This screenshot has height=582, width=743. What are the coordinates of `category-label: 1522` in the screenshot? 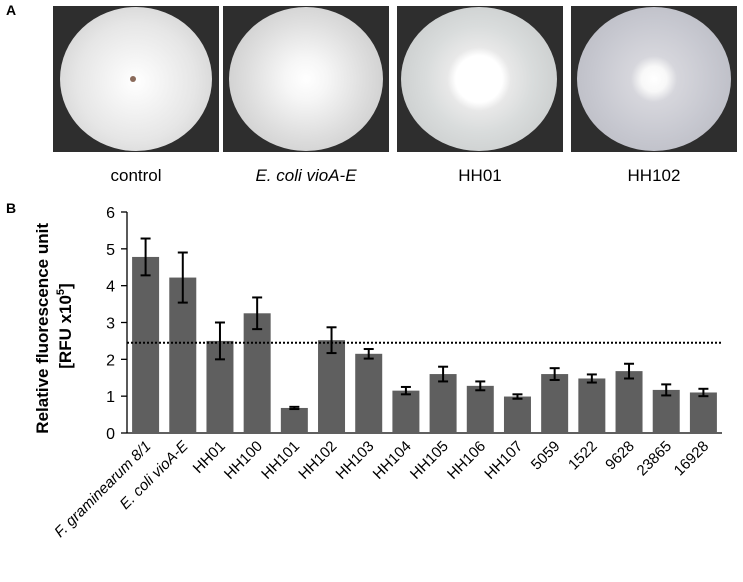 It's located at (583, 456).